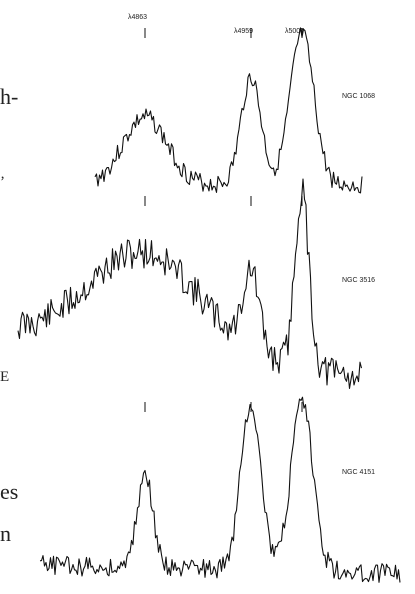 The width and height of the screenshot is (415, 594). I want to click on panel-label-ngc4151: NGC 4151, so click(358, 472).